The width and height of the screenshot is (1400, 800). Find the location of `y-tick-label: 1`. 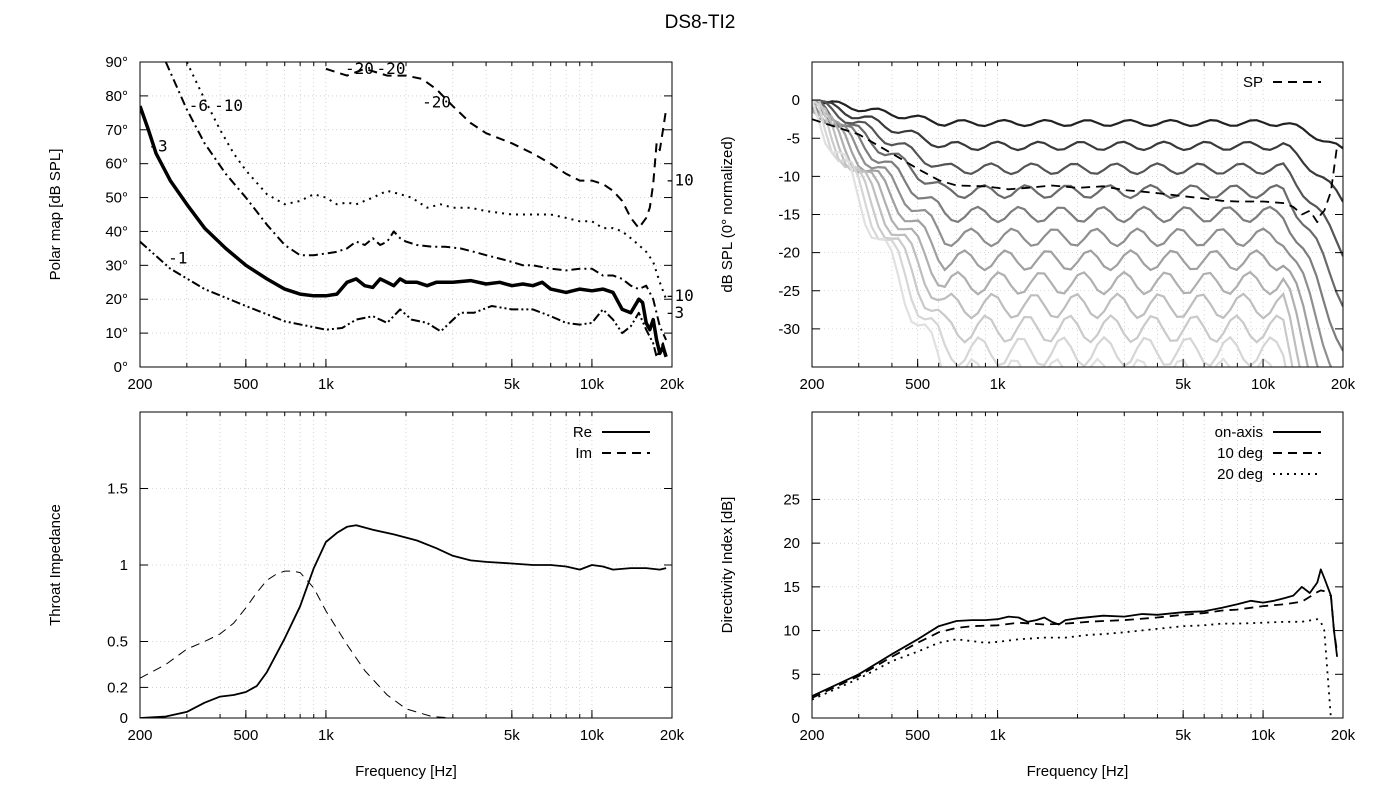

y-tick-label: 1 is located at coordinates (124, 565).